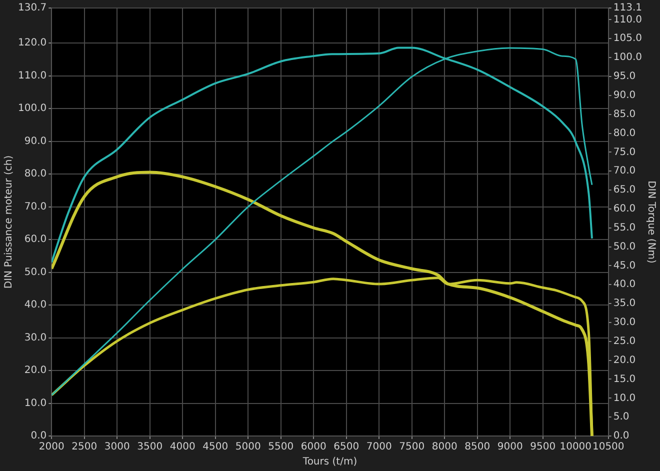 This screenshot has width=660, height=471. Describe the element at coordinates (543, 447) in the screenshot. I see `x-tick-label: 9500` at that location.